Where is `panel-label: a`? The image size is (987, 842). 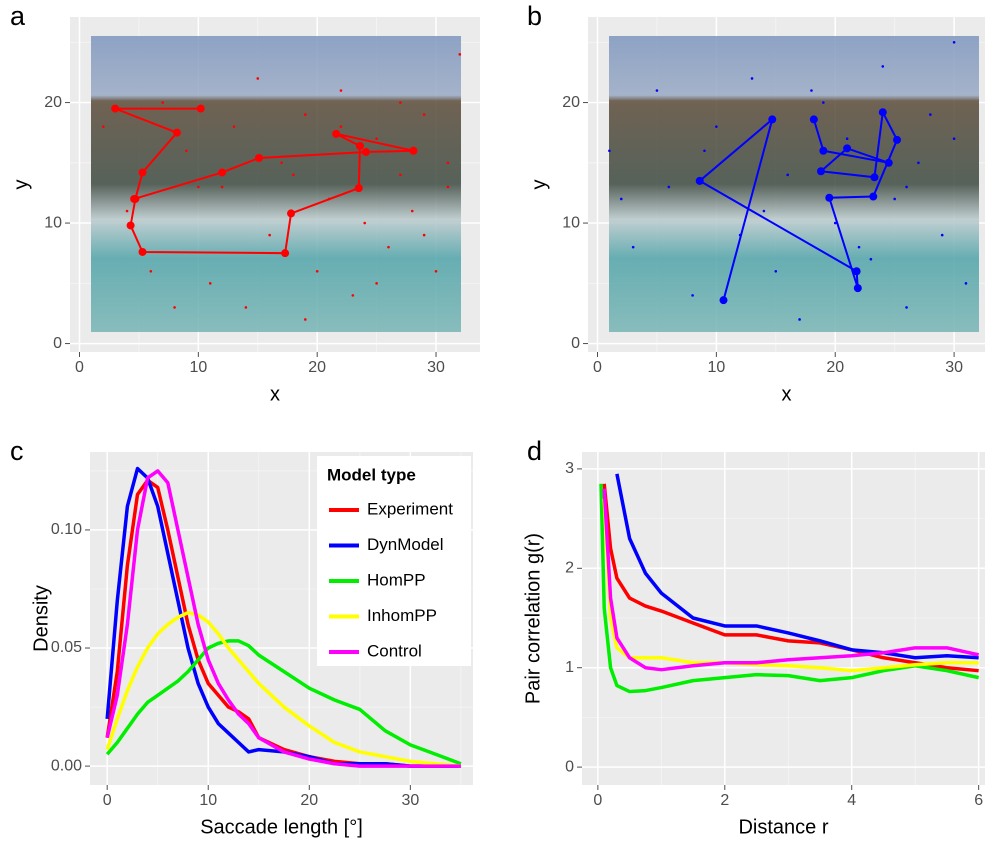 panel-label: a is located at coordinates (18, 16).